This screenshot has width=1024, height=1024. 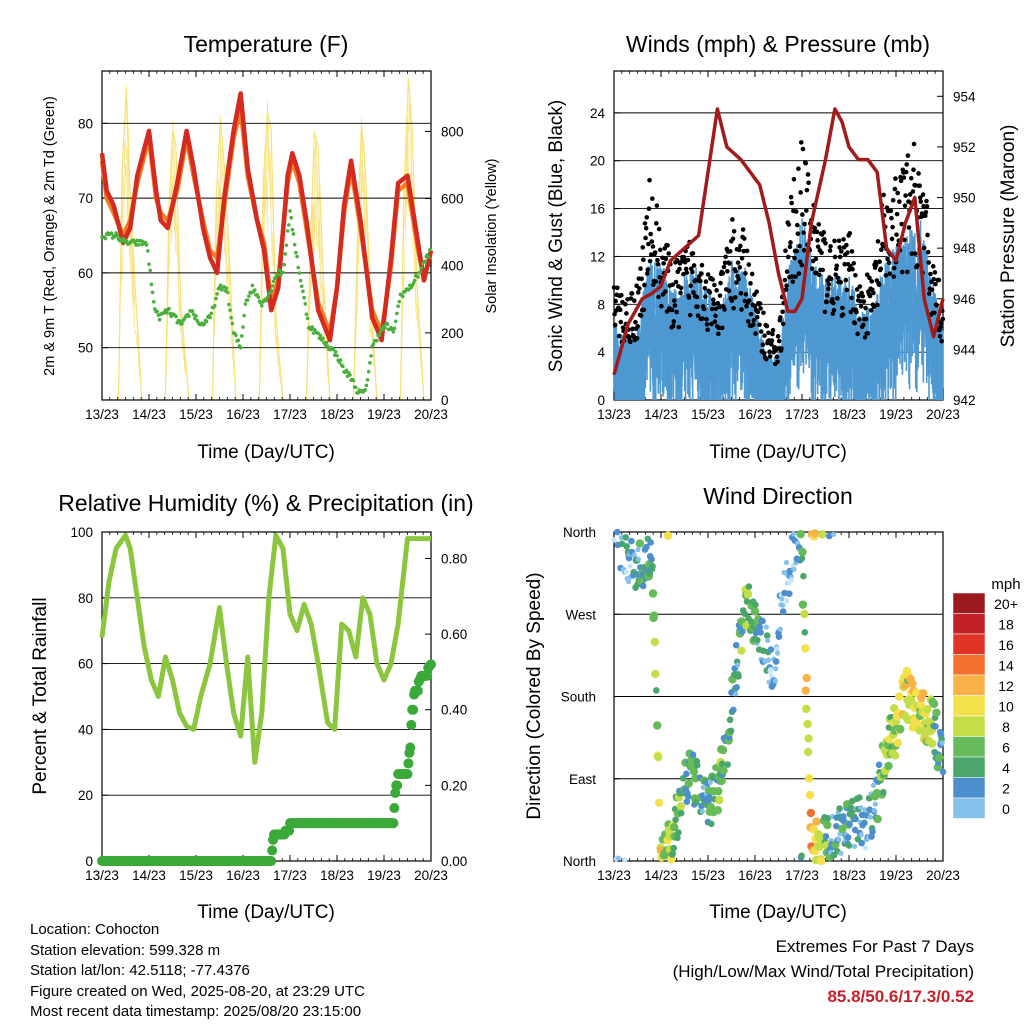 What do you see at coordinates (266, 696) in the screenshot?
I see `plot-frame` at bounding box center [266, 696].